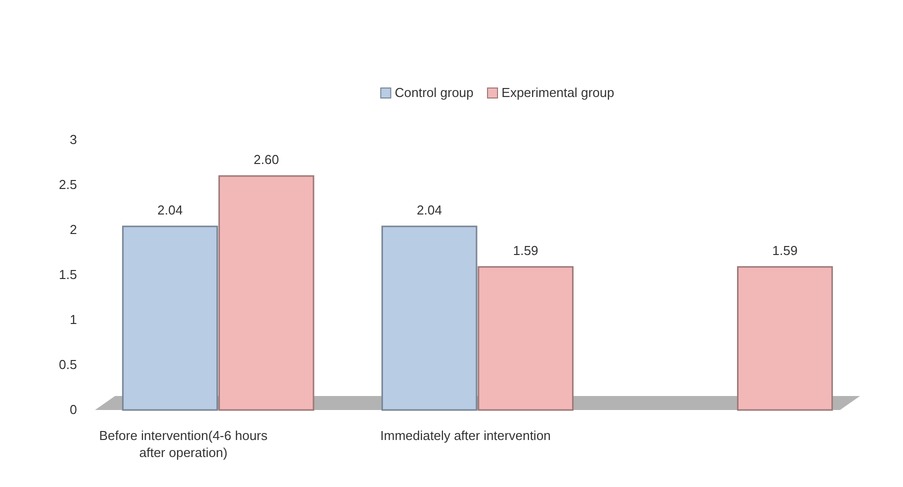 Image resolution: width=903 pixels, height=487 pixels. What do you see at coordinates (67, 184) in the screenshot?
I see `y-tick-label: 2.5` at bounding box center [67, 184].